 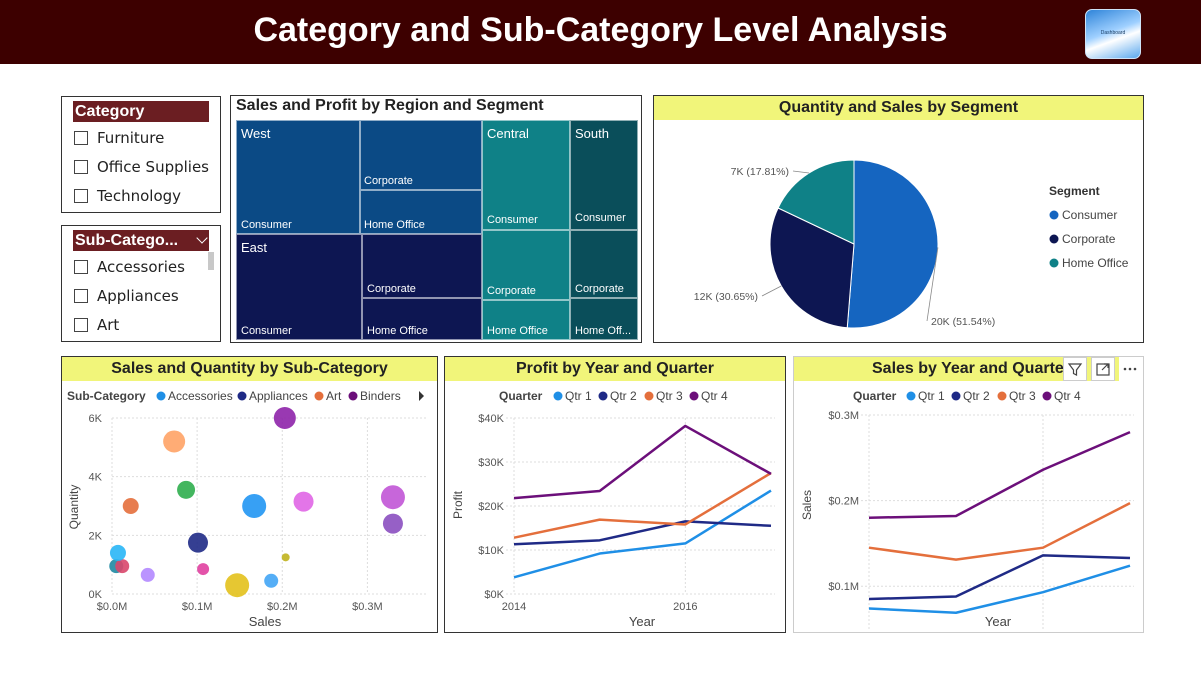 I want to click on y-tick-label: $0.1M, so click(x=843, y=587).